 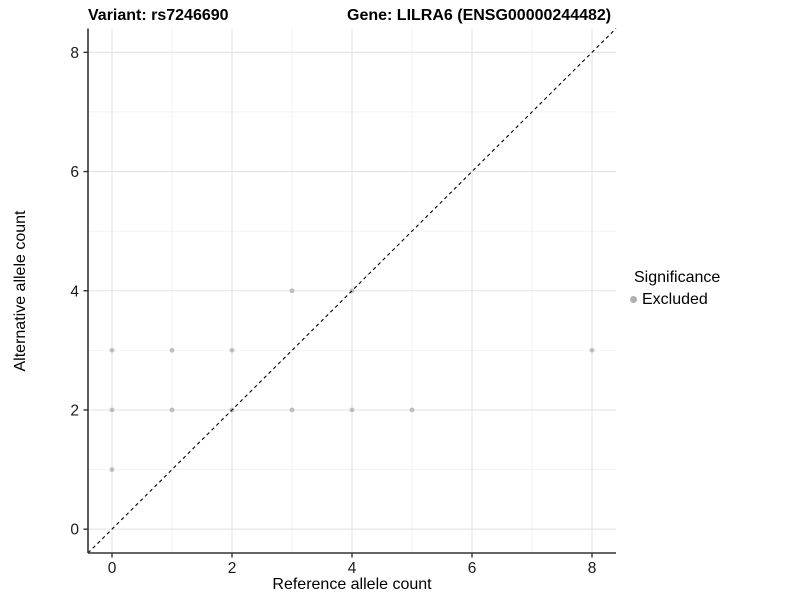 I want to click on plot-title-variant: Variant: rs7246690, so click(x=158, y=15).